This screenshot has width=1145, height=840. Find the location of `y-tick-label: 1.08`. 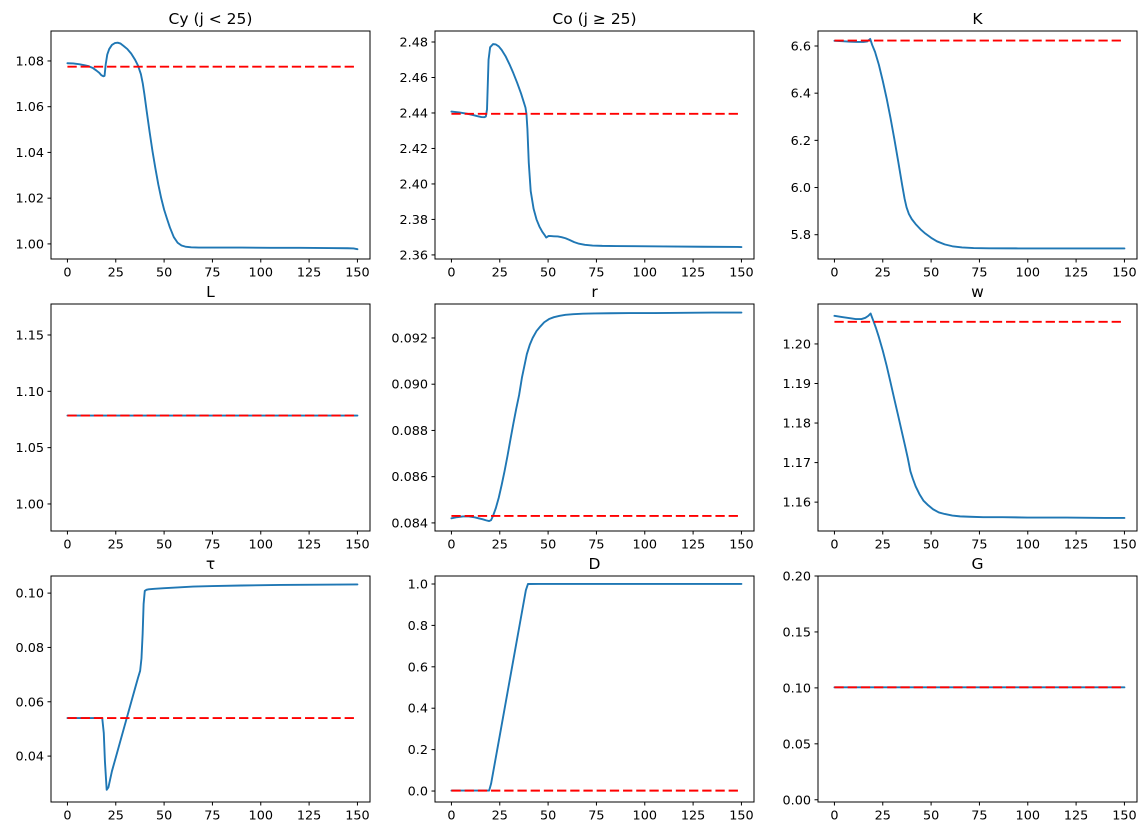

y-tick-label: 1.08 is located at coordinates (30, 61).